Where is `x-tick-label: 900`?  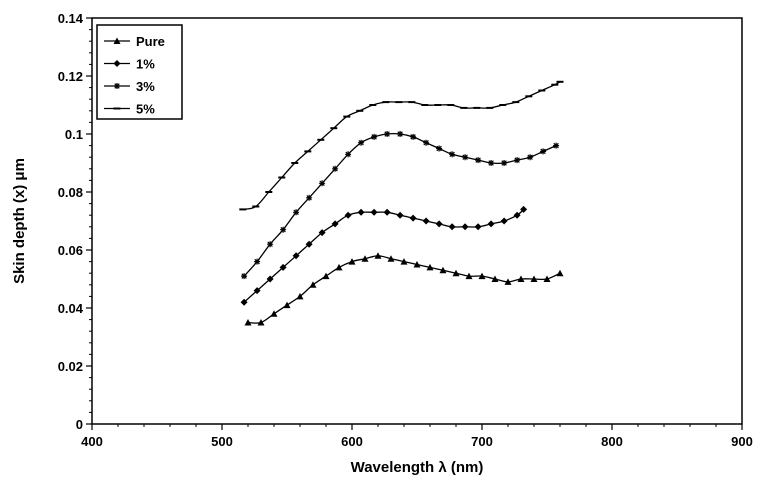 x-tick-label: 900 is located at coordinates (742, 441).